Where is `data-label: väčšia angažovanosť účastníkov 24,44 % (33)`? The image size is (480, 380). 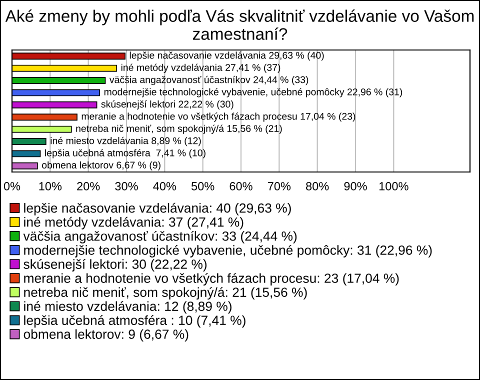
data-label: väčšia angažovanosť účastníkov 24,44 % (33) is located at coordinates (208, 81).